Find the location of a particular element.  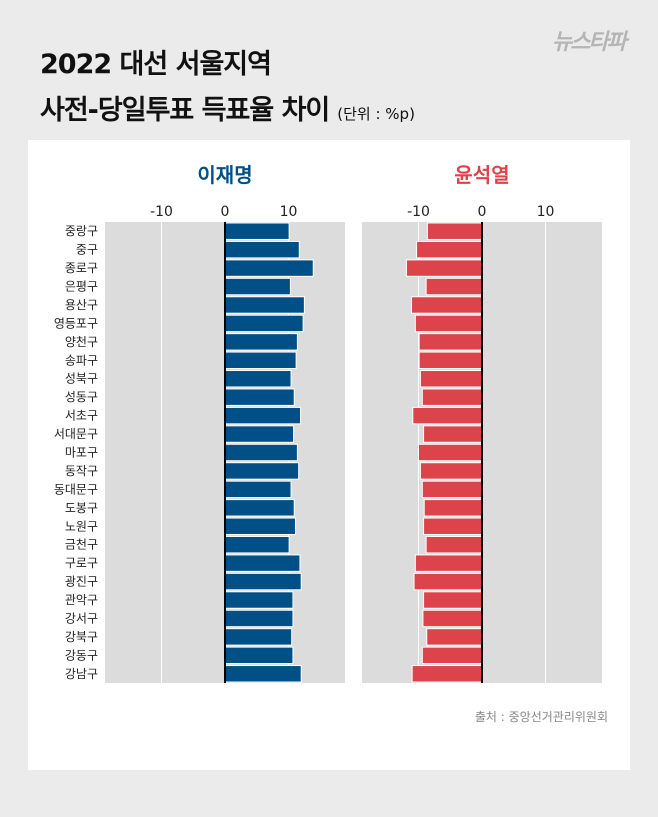

category-label: 중랑구 is located at coordinates (81, 231).